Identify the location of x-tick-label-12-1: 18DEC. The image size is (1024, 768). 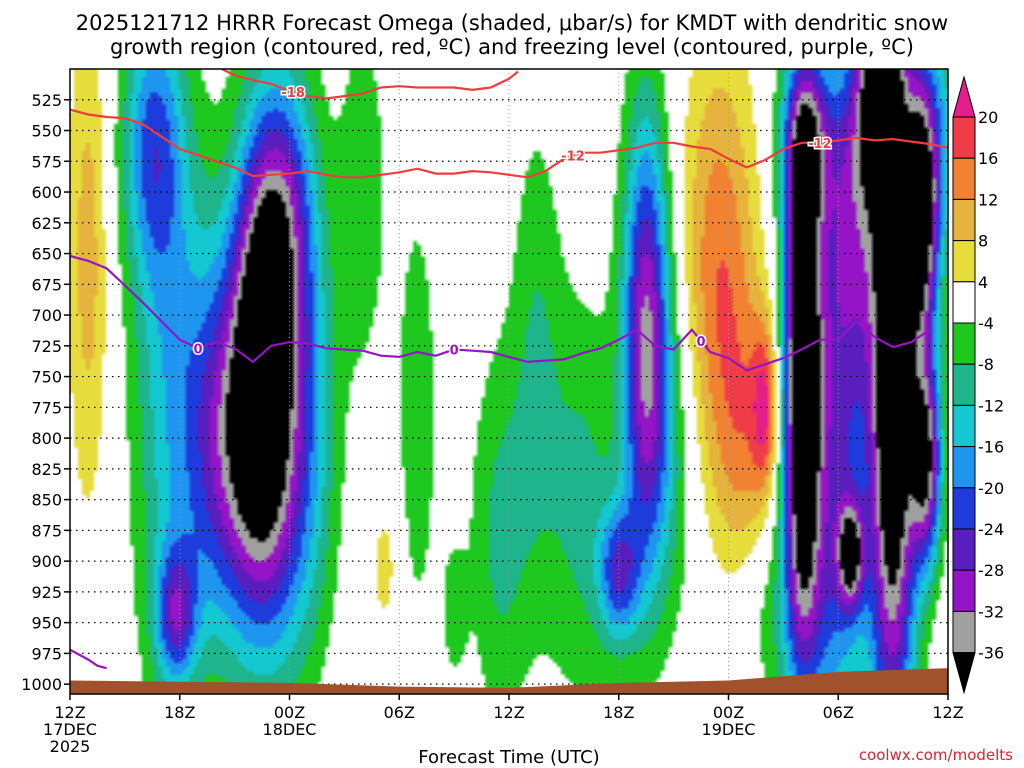
(290, 729).